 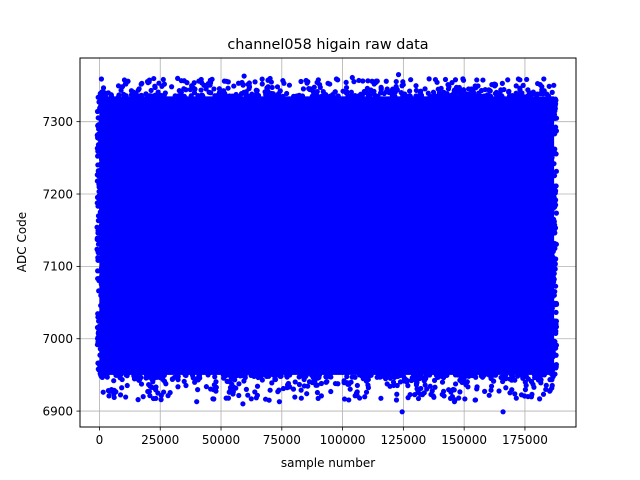 I want to click on y-tick-label: 7200, so click(x=57, y=194).